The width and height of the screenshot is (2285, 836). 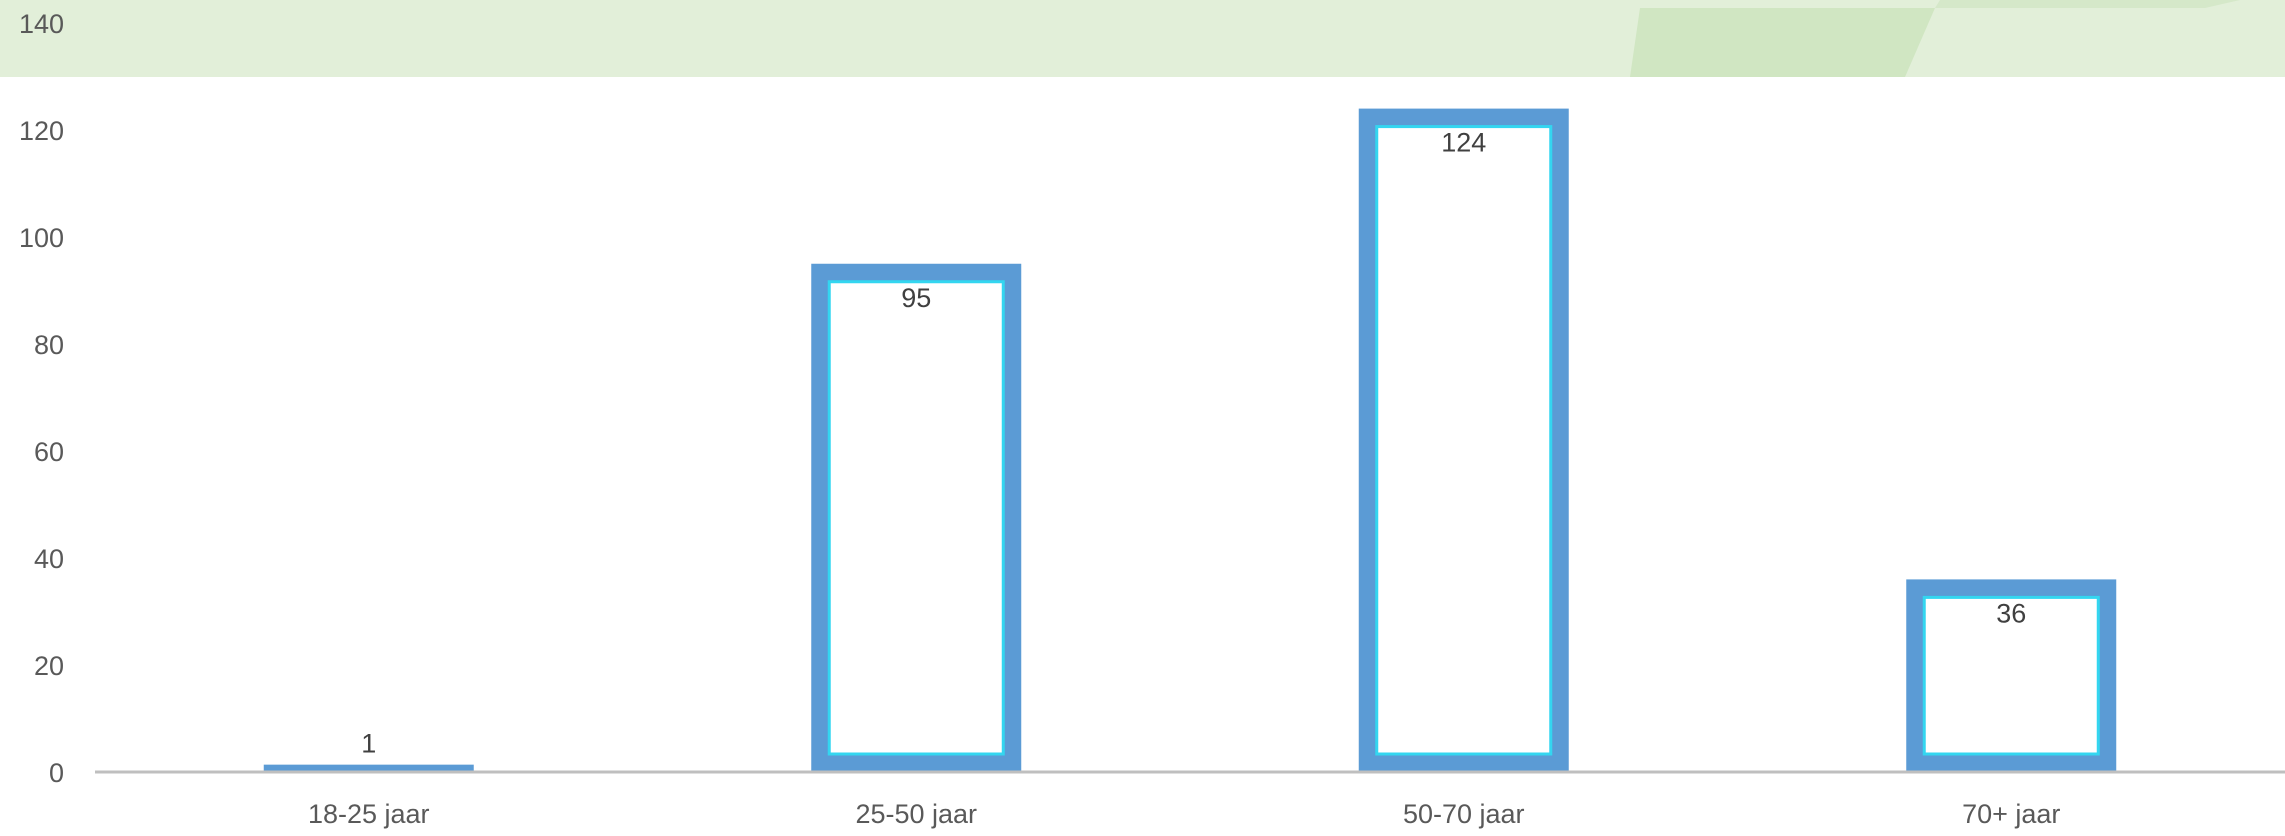 I want to click on y-tick-label: 0, so click(x=56, y=773).